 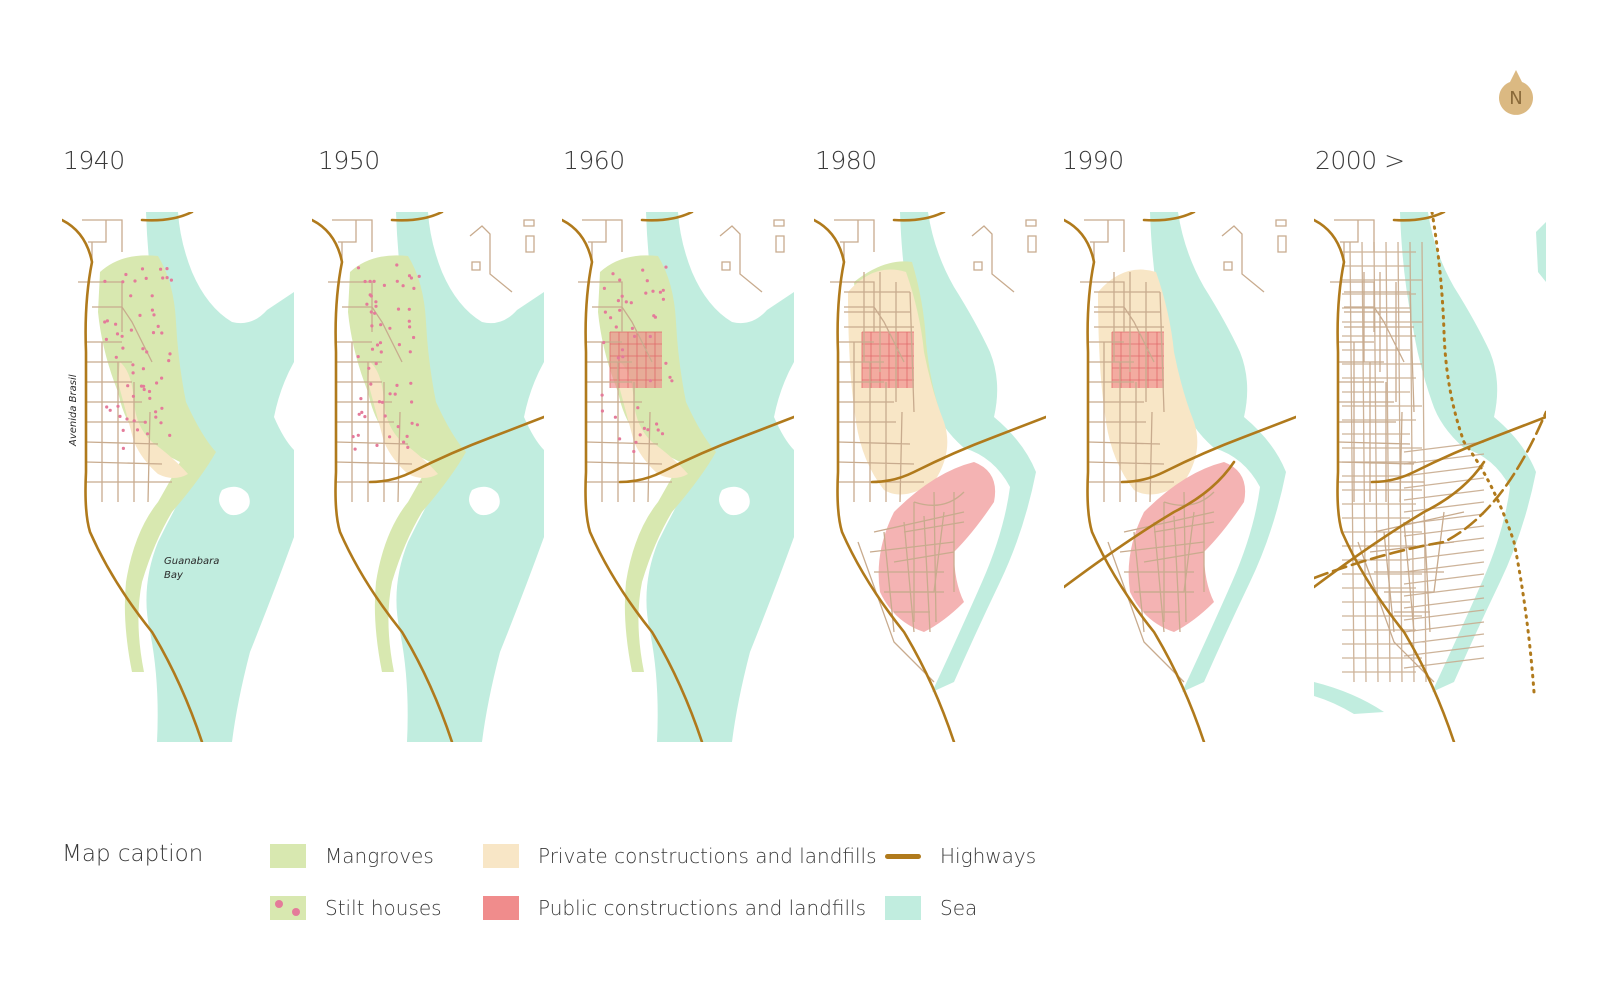 What do you see at coordinates (959, 908) in the screenshot?
I see `legend-label: Sea` at bounding box center [959, 908].